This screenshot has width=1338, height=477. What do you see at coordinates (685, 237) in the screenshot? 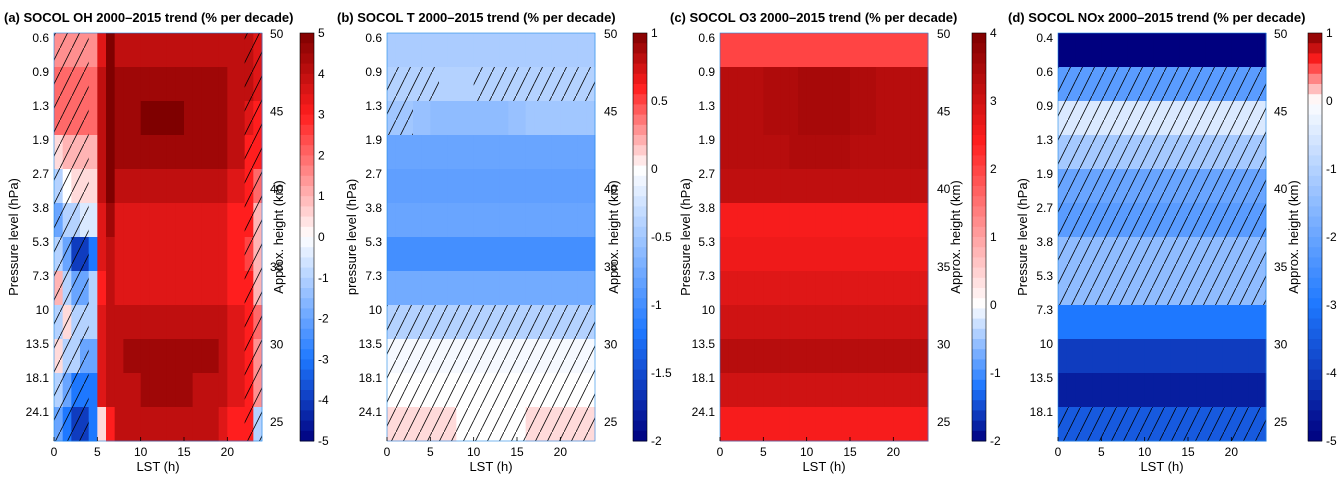
I see `y-axis-label: Pressure level (hPa)` at bounding box center [685, 237].